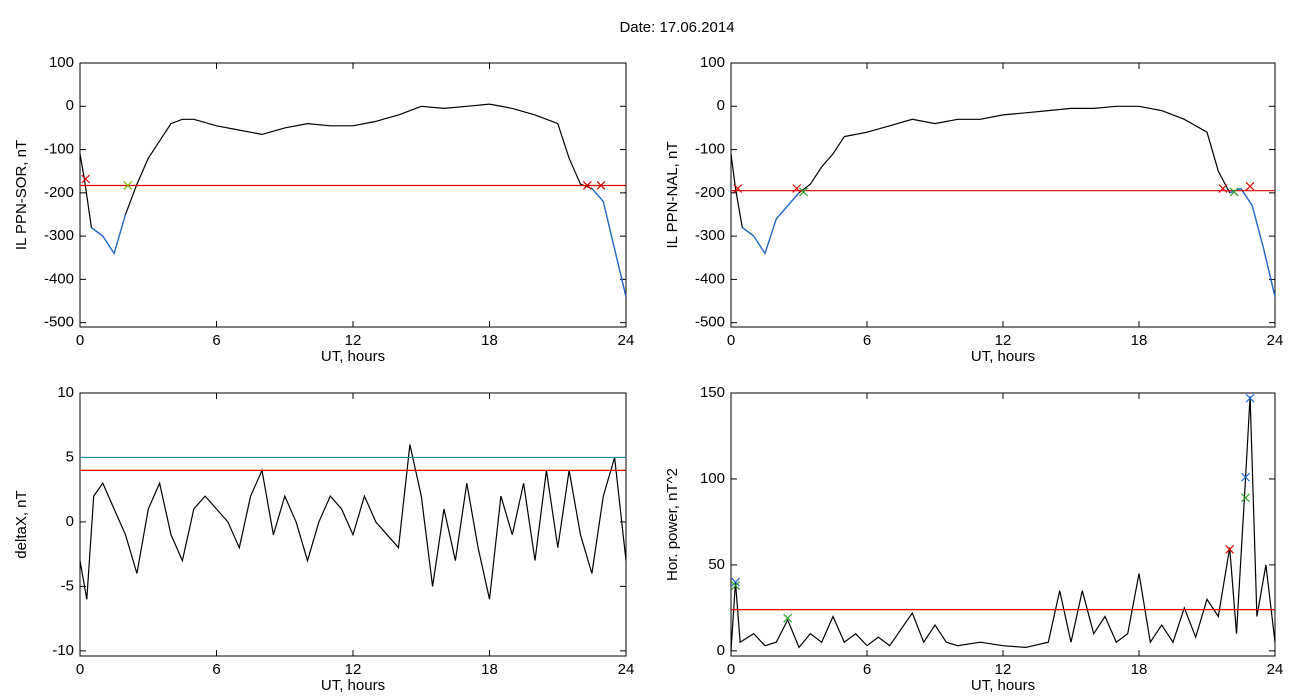 This screenshot has width=1300, height=700. I want to click on y-axis-label: deltaX, nT, so click(21, 524).